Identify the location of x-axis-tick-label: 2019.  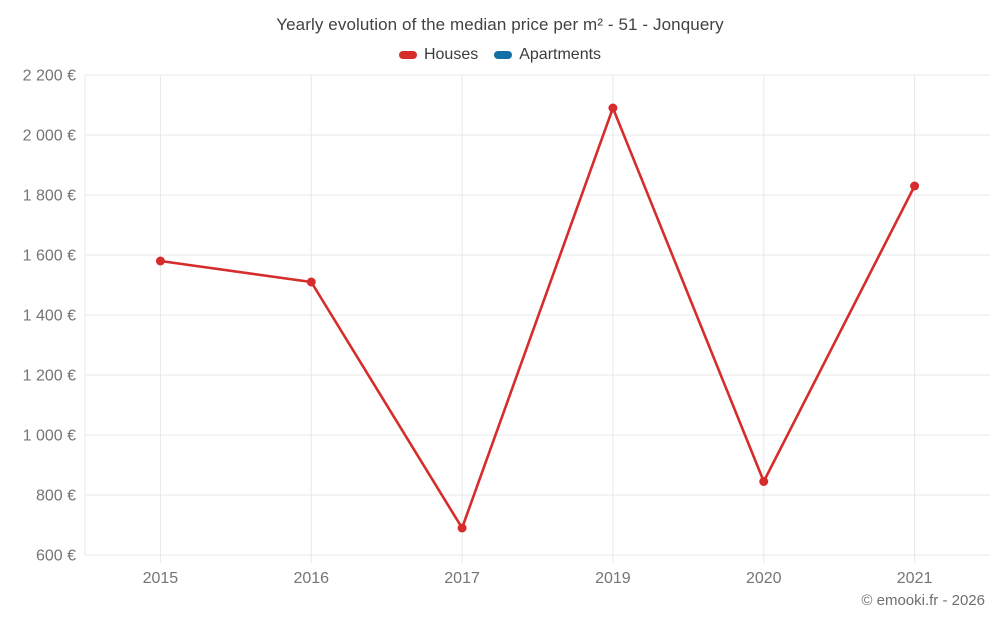
(613, 578).